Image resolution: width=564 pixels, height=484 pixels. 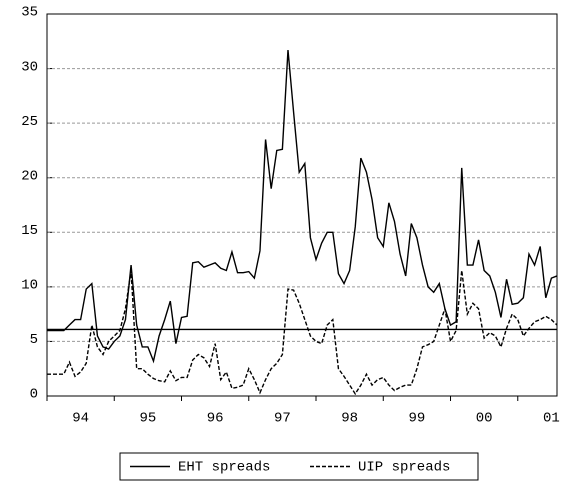 I want to click on x-tick-label: 95, so click(x=147, y=419).